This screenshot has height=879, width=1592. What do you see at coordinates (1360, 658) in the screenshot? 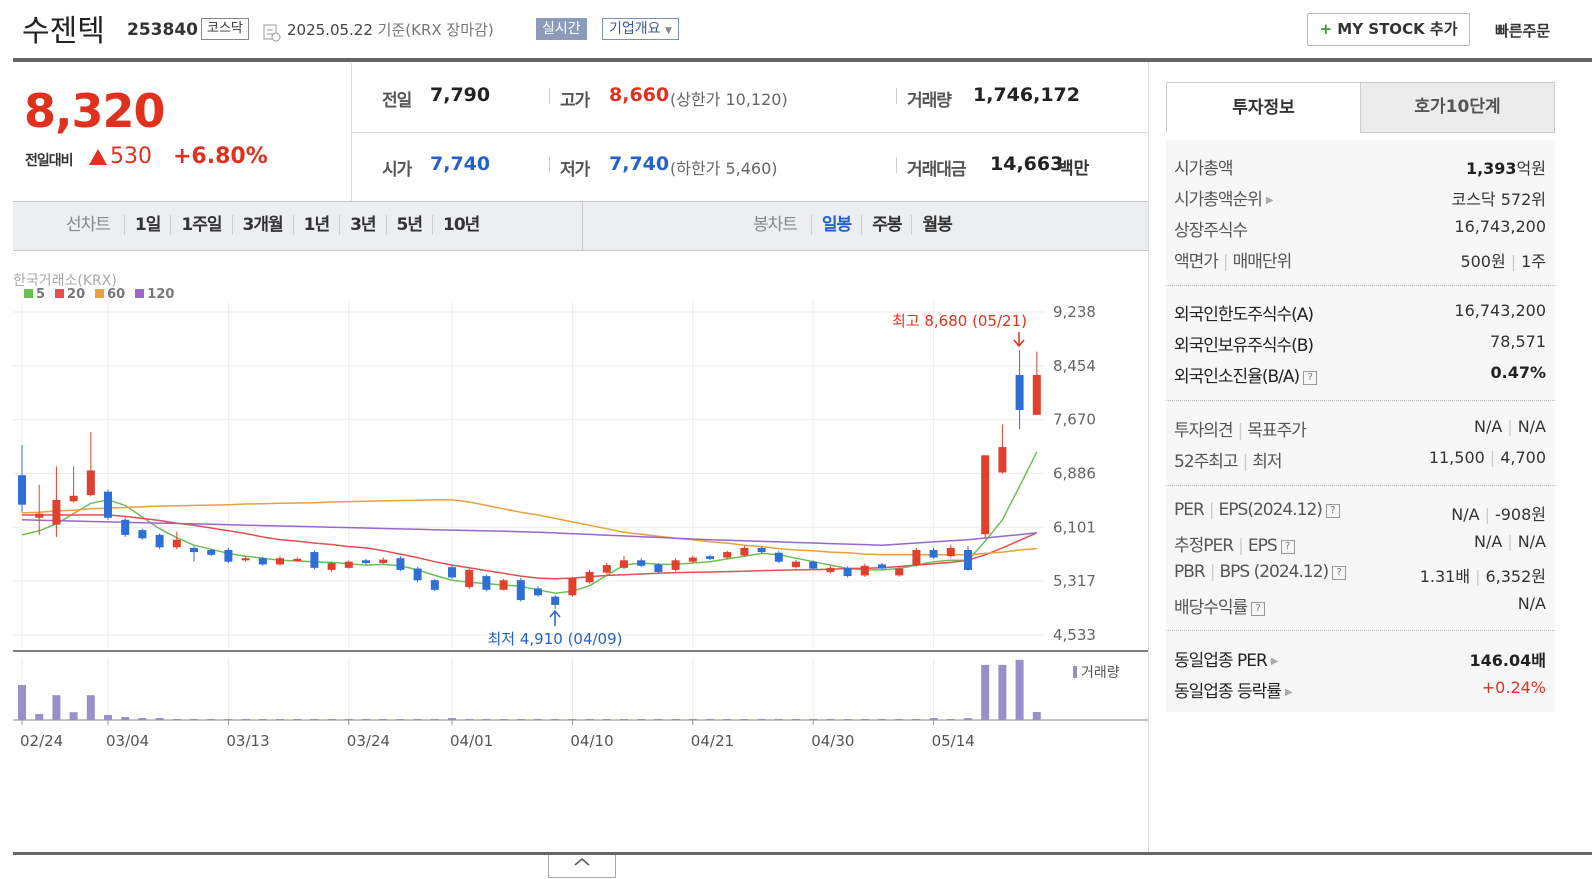
I see `info-row: 동일업종 PER ▶ 146.04배` at bounding box center [1360, 658].